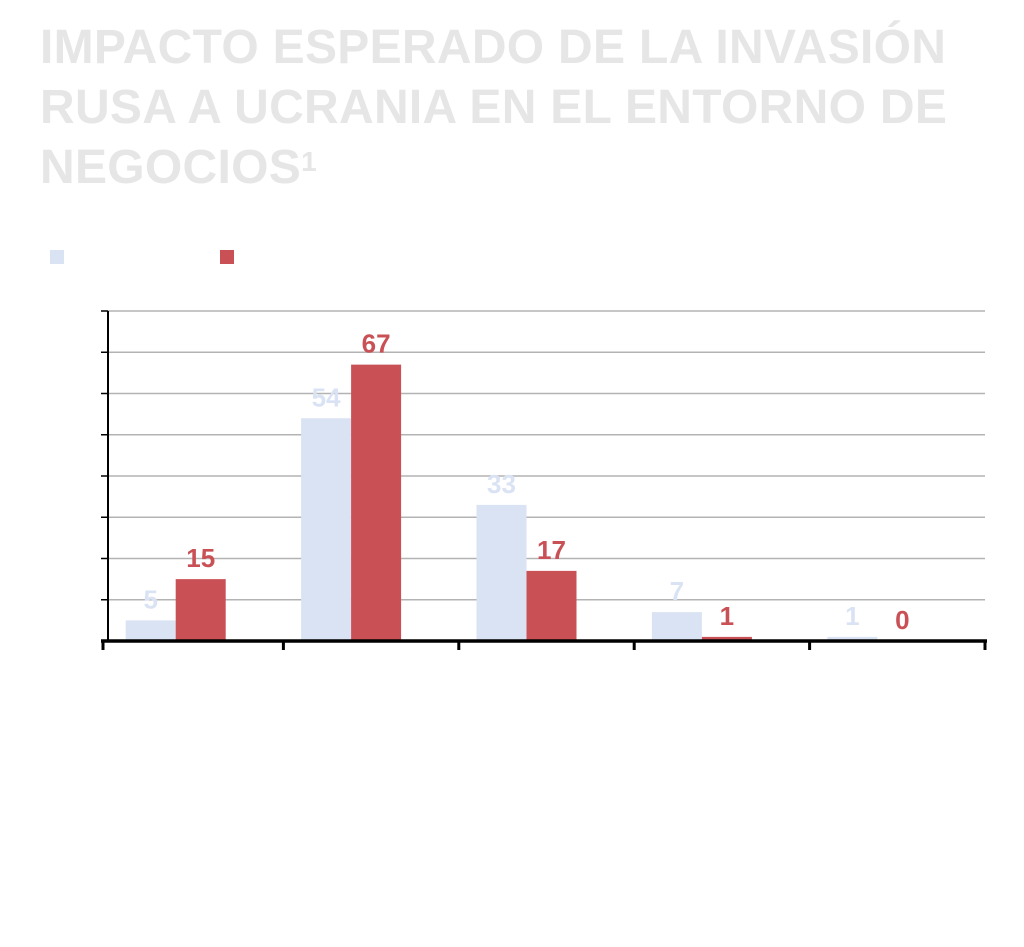  What do you see at coordinates (326, 397) in the screenshot?
I see `data-label-series-1: 54` at bounding box center [326, 397].